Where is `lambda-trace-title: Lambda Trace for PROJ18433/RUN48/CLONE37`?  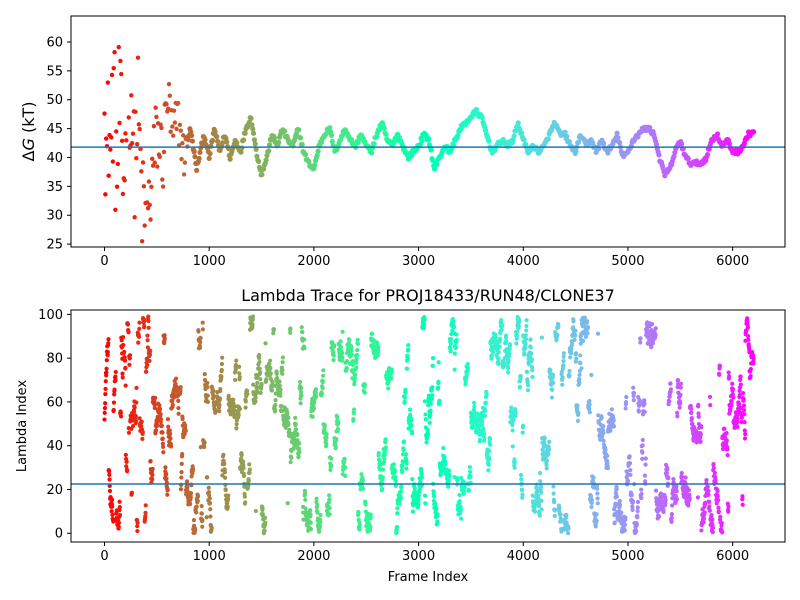
lambda-trace-title: Lambda Trace for PROJ18433/RUN48/CLONE37 is located at coordinates (428, 295).